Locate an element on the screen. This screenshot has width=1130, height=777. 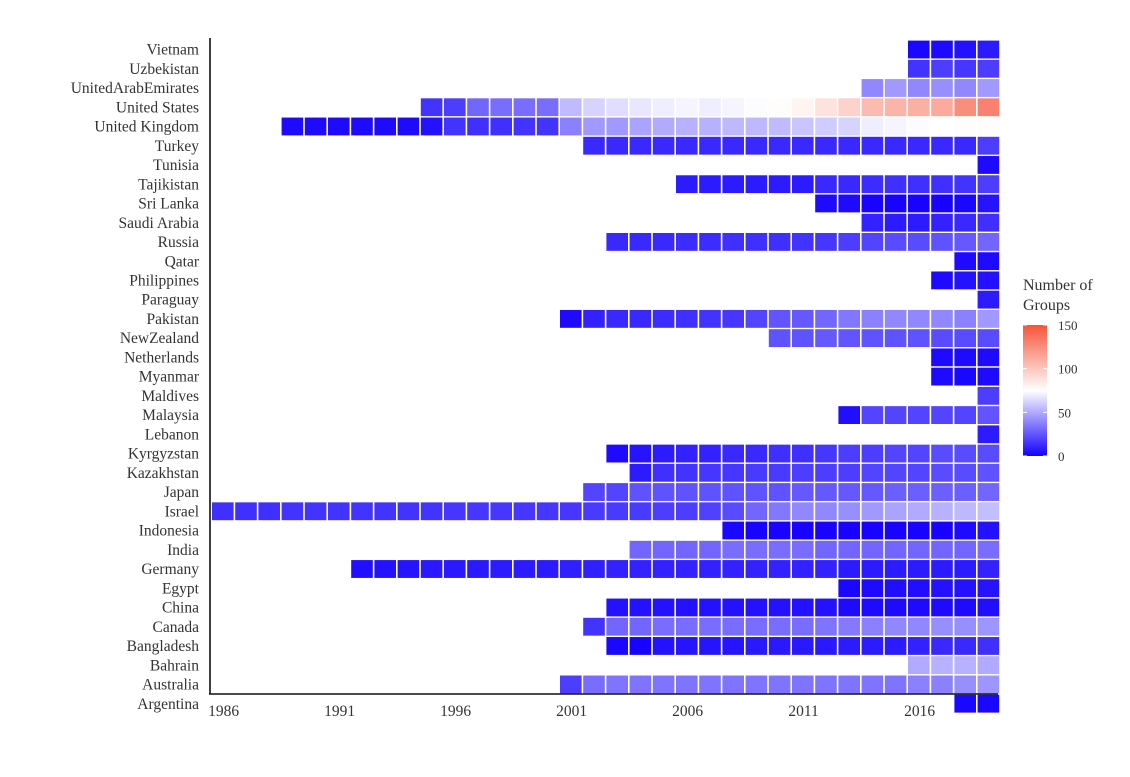
y-tick-label: United Kingdom is located at coordinates (146, 127).